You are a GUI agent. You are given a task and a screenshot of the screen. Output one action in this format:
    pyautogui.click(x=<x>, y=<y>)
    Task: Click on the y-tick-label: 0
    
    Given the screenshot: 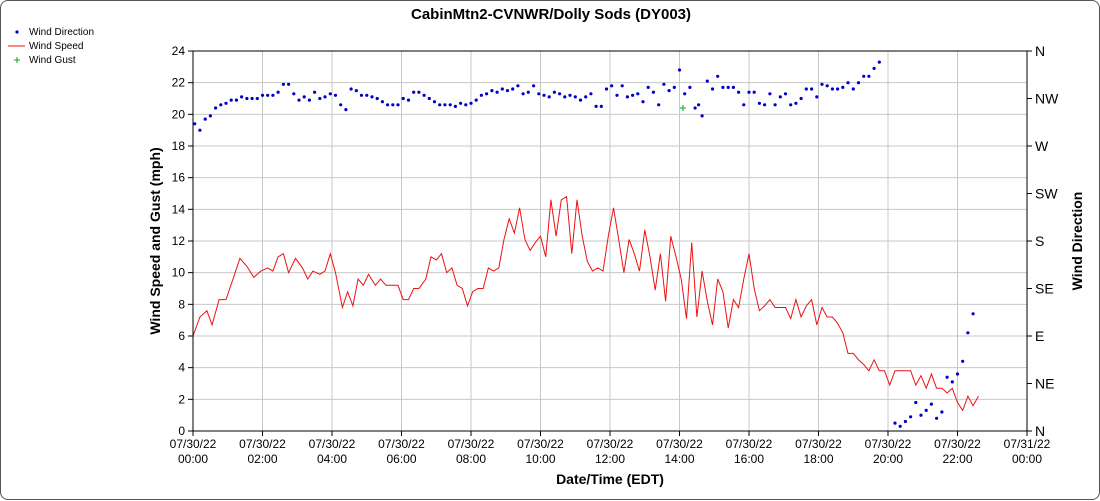 What is the action you would take?
    pyautogui.click(x=181, y=431)
    